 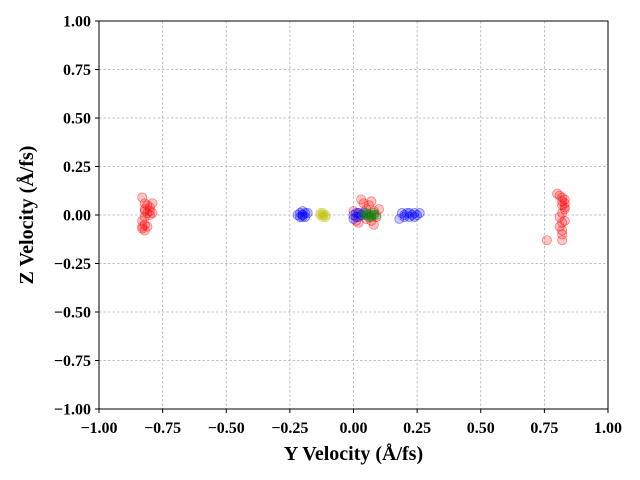 I want to click on x-tick-label: −1.00, so click(x=98, y=428).